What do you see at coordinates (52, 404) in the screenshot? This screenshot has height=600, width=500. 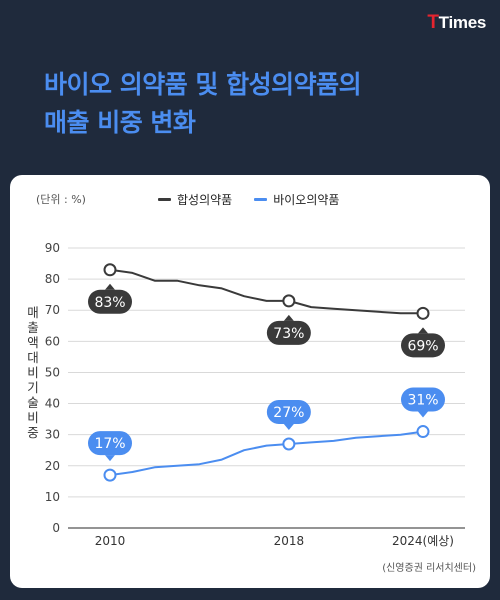 I see `y-tick-label: 40` at bounding box center [52, 404].